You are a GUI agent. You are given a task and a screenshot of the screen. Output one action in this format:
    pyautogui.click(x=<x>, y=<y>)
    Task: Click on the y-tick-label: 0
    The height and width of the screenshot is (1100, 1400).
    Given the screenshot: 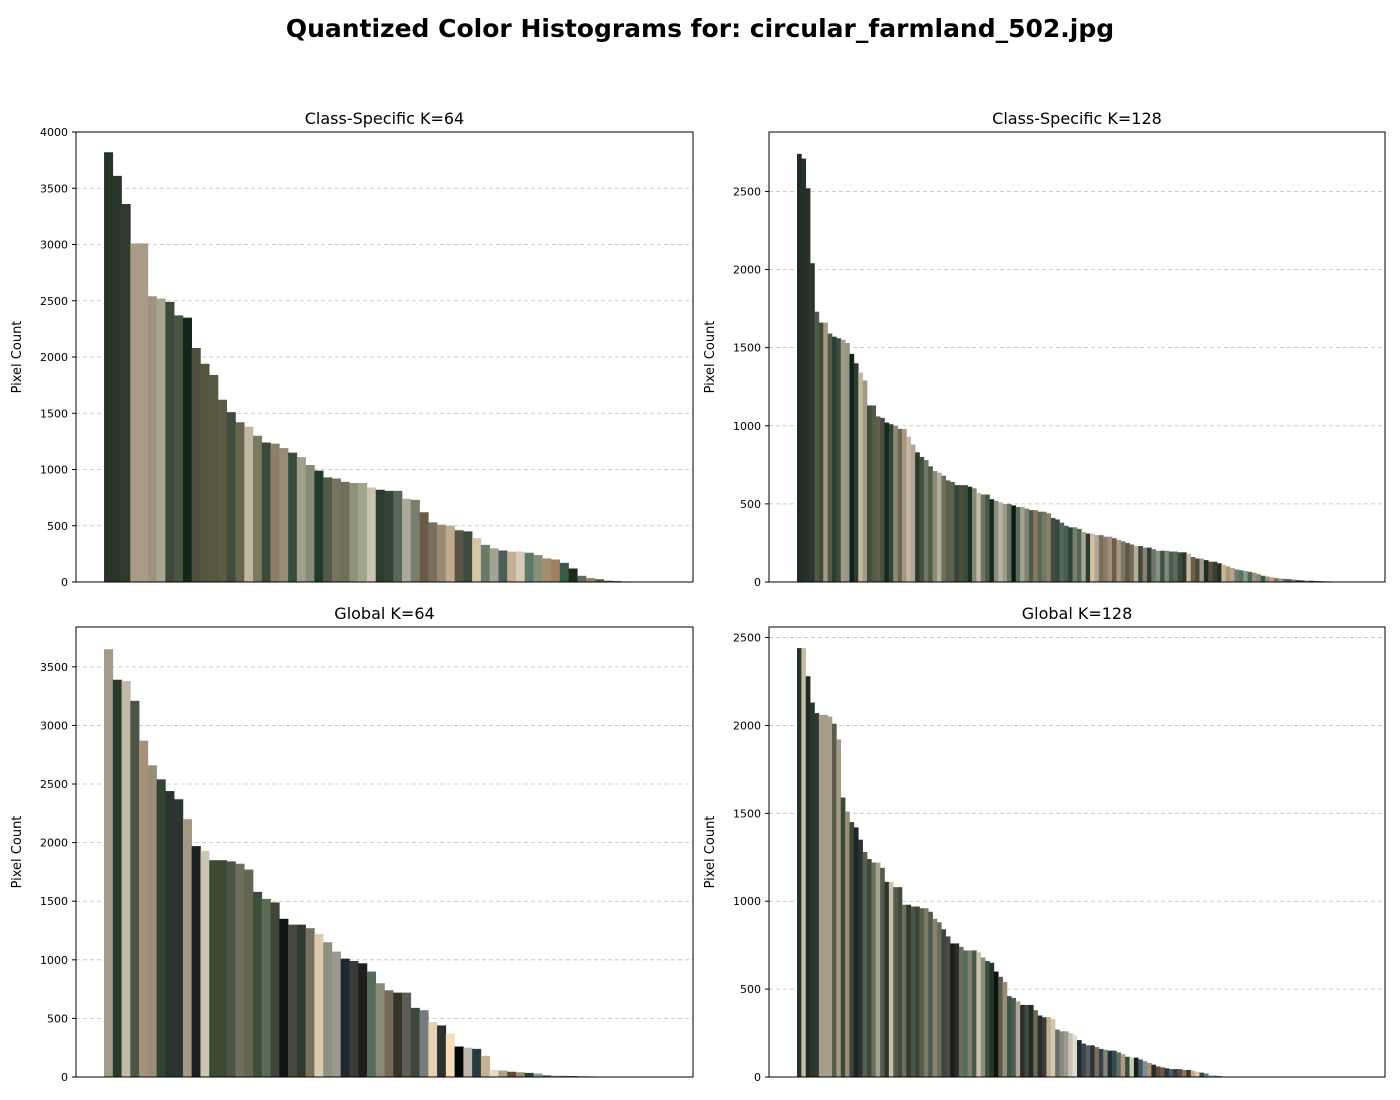 What is the action you would take?
    pyautogui.click(x=64, y=582)
    